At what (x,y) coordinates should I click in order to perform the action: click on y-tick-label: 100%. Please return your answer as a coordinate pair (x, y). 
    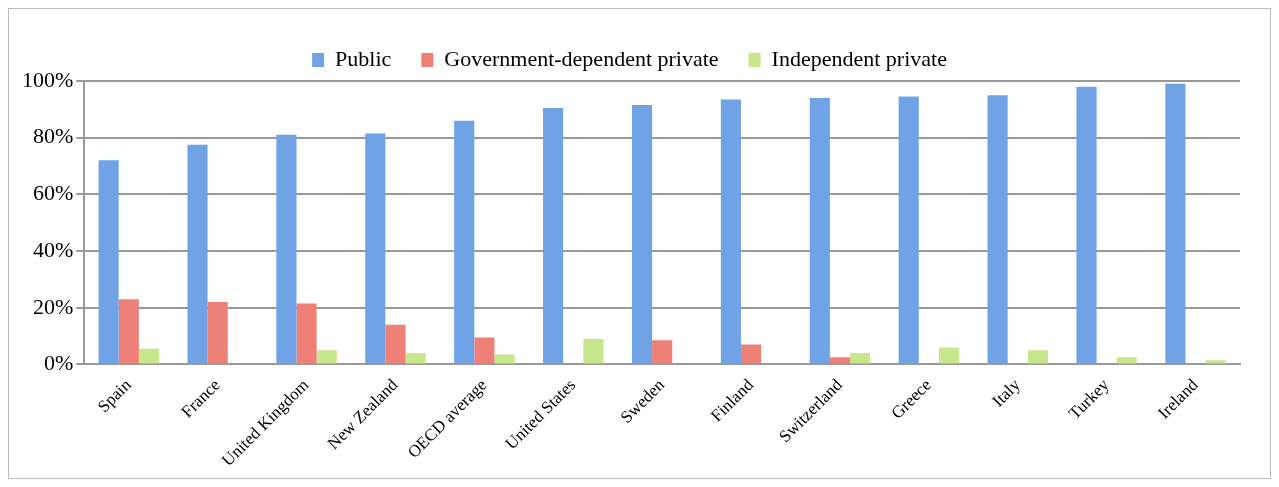
    Looking at the image, I should click on (48, 79).